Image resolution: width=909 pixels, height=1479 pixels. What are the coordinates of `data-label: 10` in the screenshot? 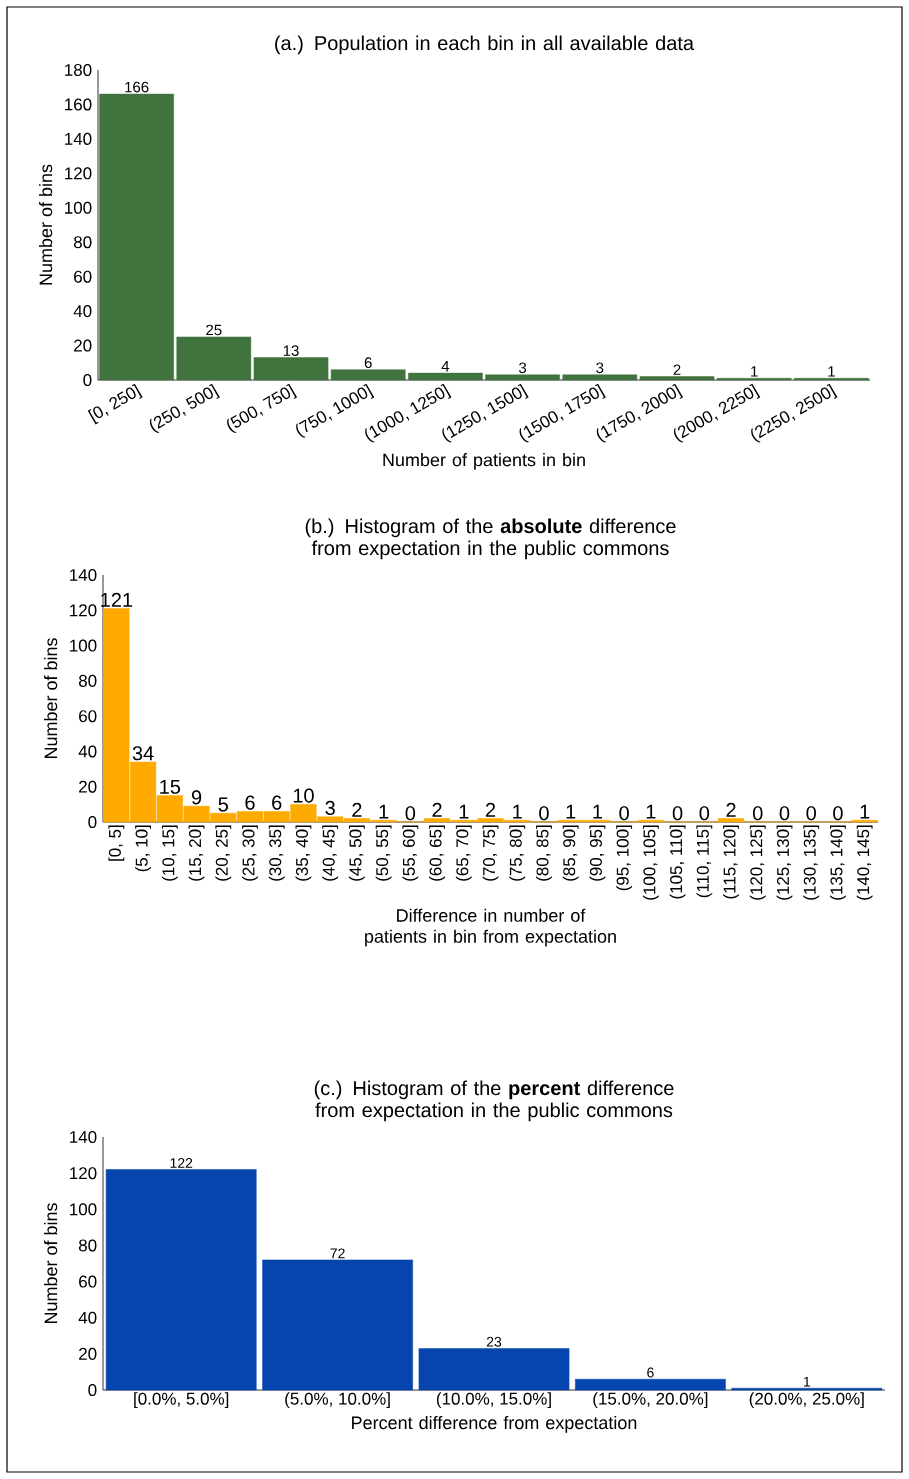 It's located at (303, 795).